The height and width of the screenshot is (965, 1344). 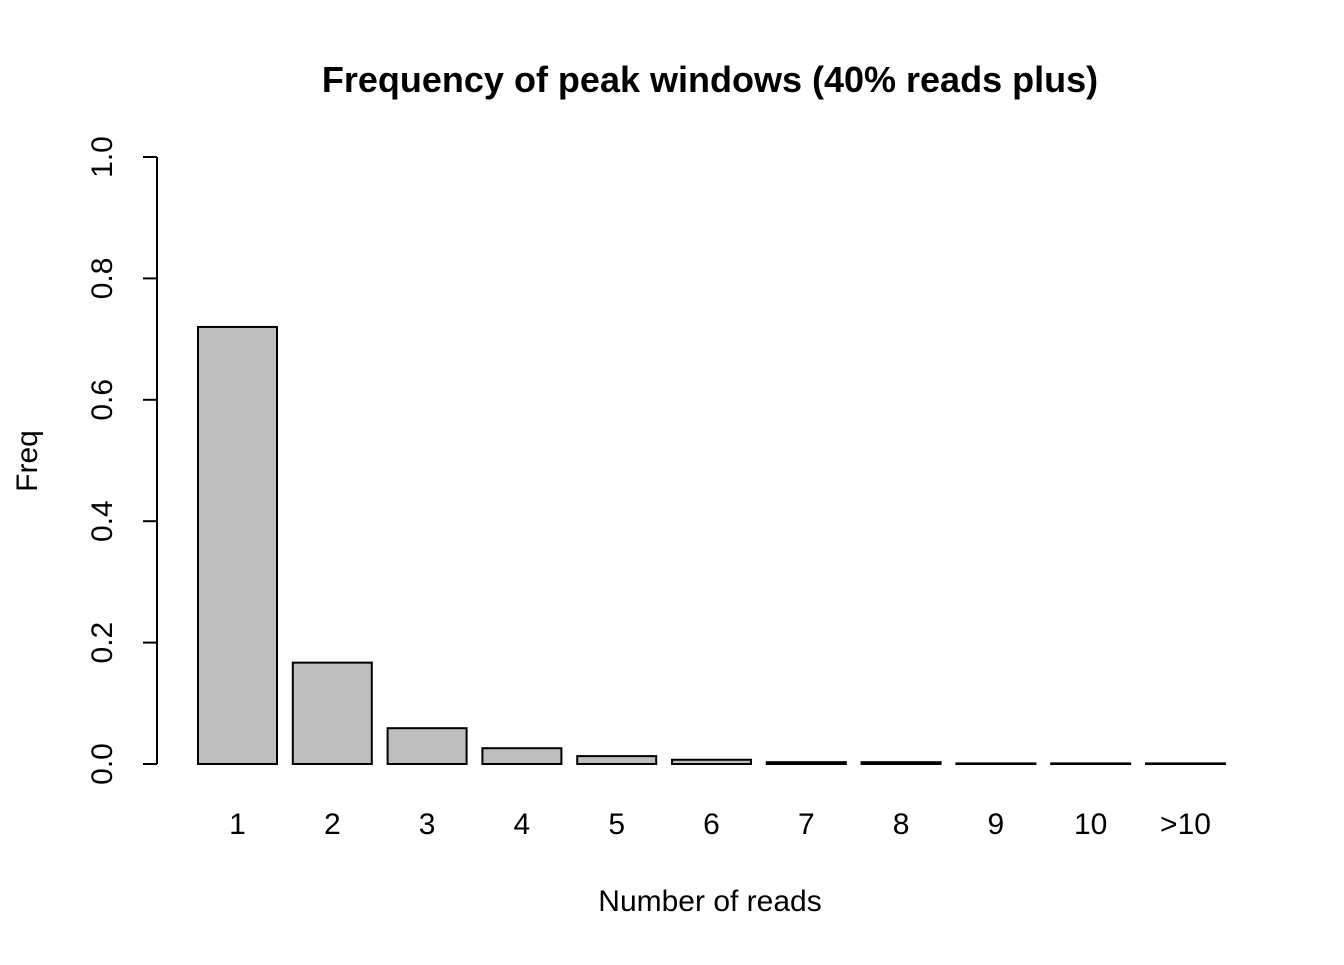 I want to click on y-axis: 0.0 0.2 0.4 0.6 0.8 1.0, so click(x=122, y=460).